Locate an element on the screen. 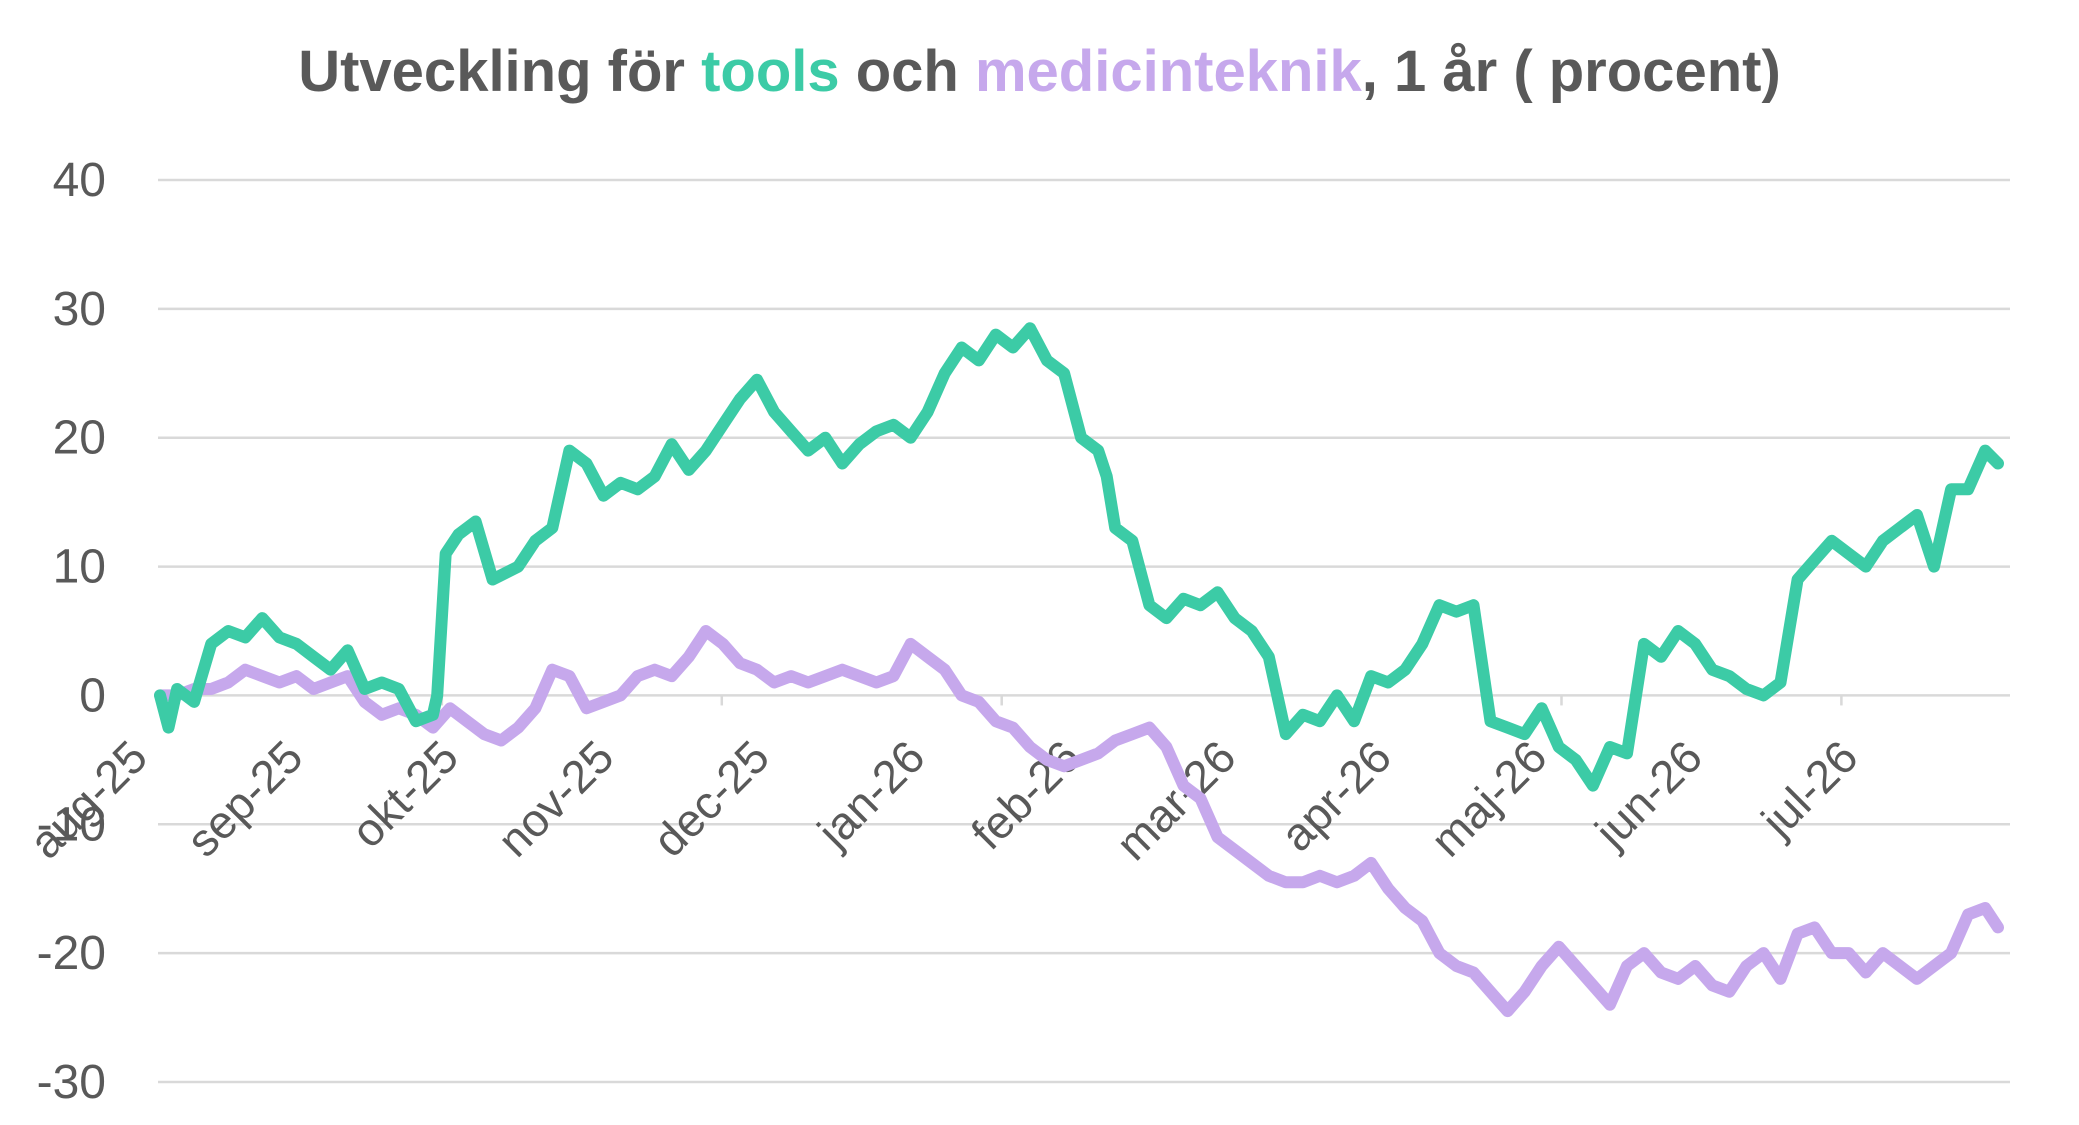 The image size is (2079, 1125). x-tick-label: nov-25 is located at coordinates (555, 798).